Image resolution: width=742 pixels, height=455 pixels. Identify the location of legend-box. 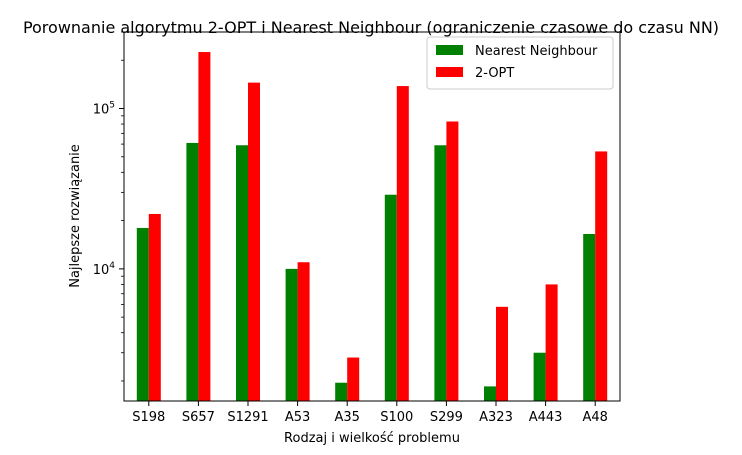
(520, 63).